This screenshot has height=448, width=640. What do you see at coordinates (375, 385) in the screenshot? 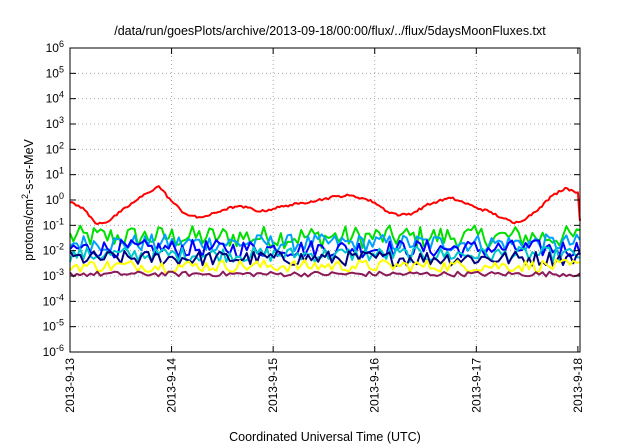
I see `x-tick-label: 2013-9-16` at bounding box center [375, 385].